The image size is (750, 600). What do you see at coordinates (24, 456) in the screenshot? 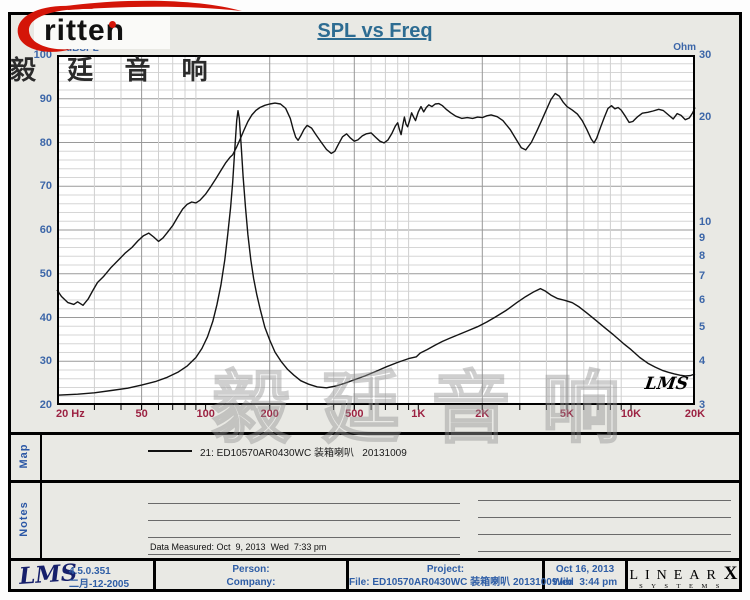
I see `map-panel-label: Map` at bounding box center [24, 456].